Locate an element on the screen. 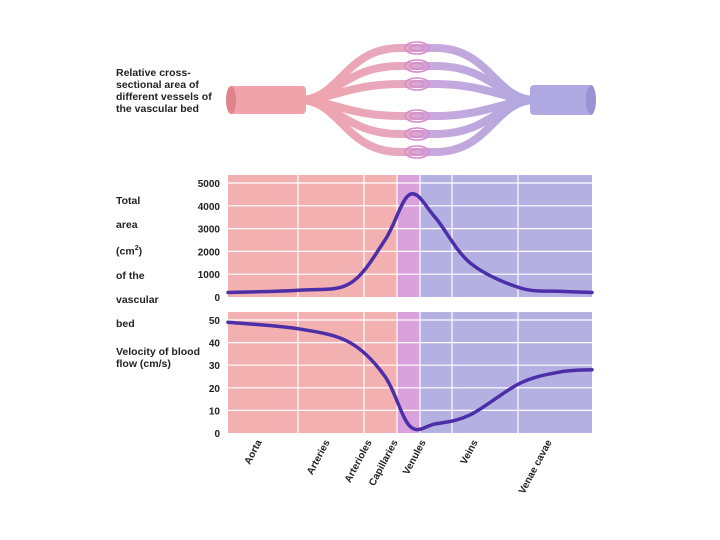  y-tick-label: 5000 is located at coordinates (209, 184).